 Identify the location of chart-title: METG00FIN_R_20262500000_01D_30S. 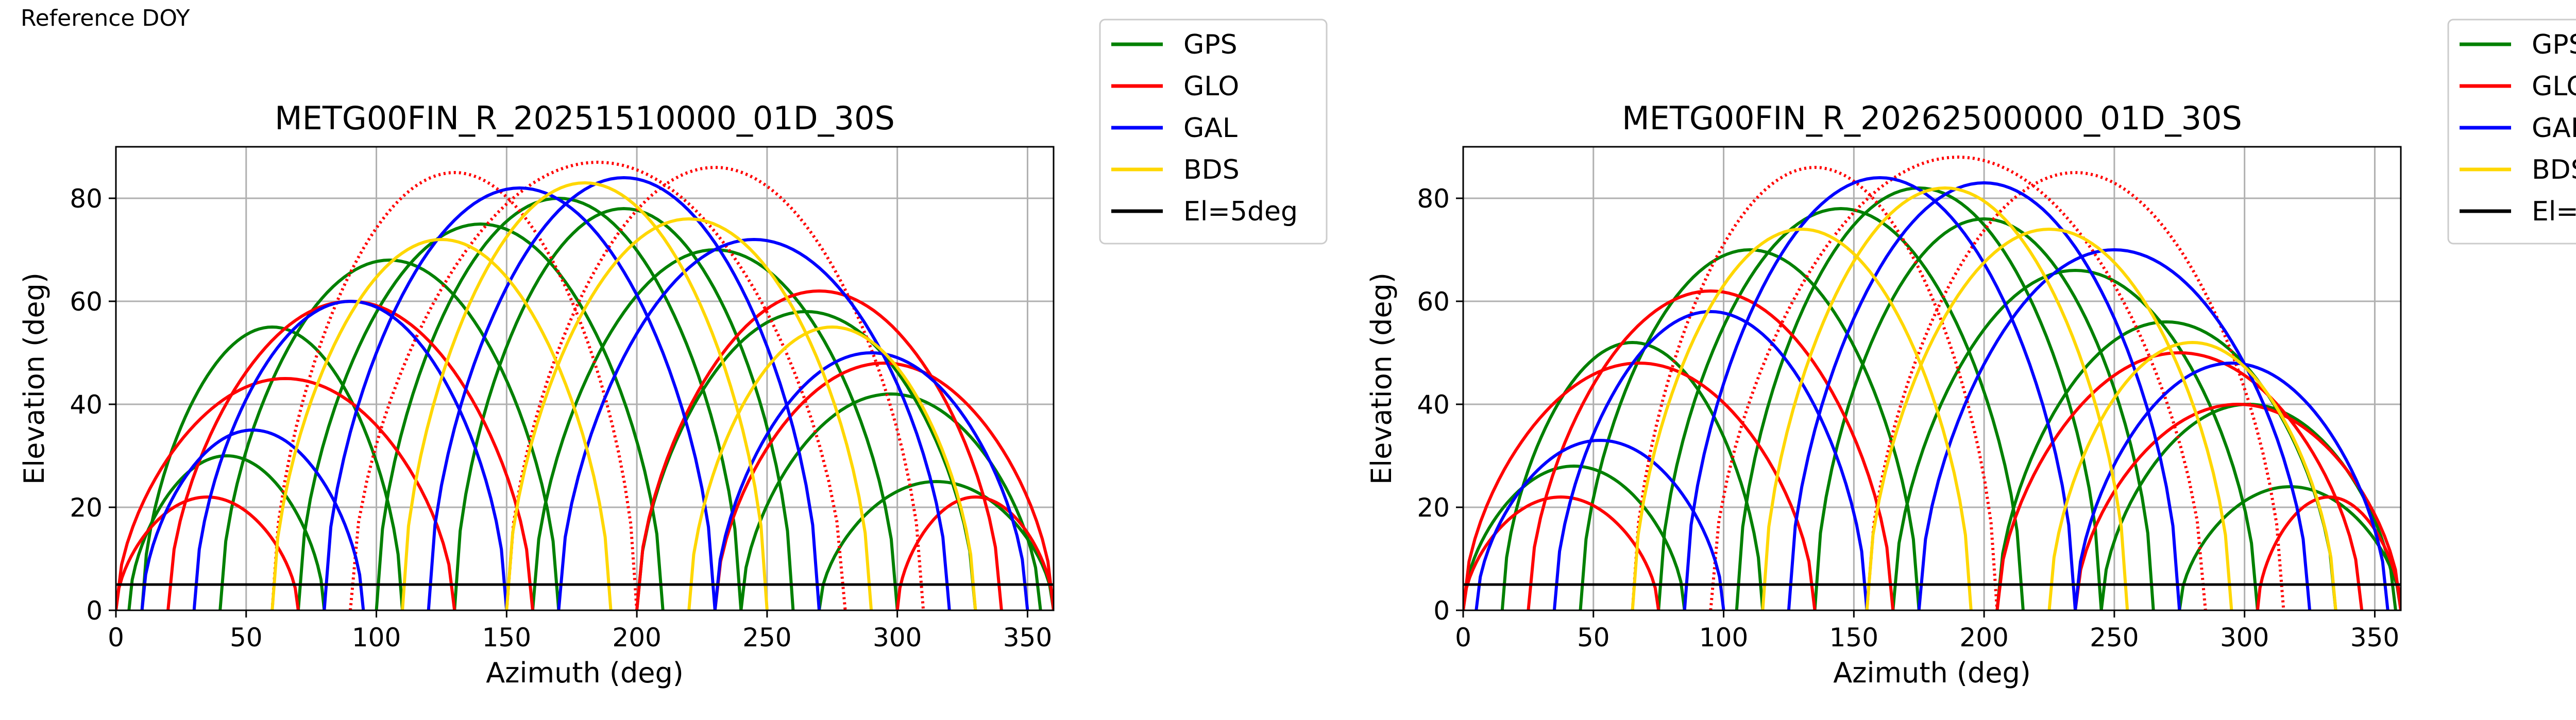
(1932, 118).